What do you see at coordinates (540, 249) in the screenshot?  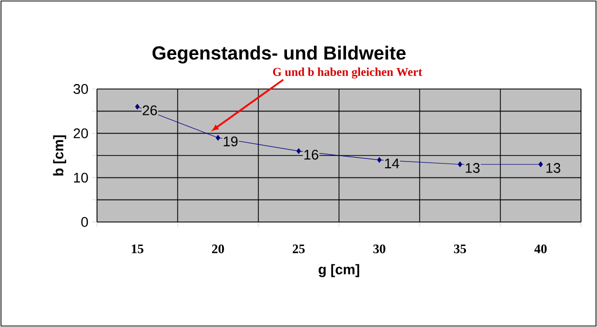 I see `x-tick-label: 40` at bounding box center [540, 249].